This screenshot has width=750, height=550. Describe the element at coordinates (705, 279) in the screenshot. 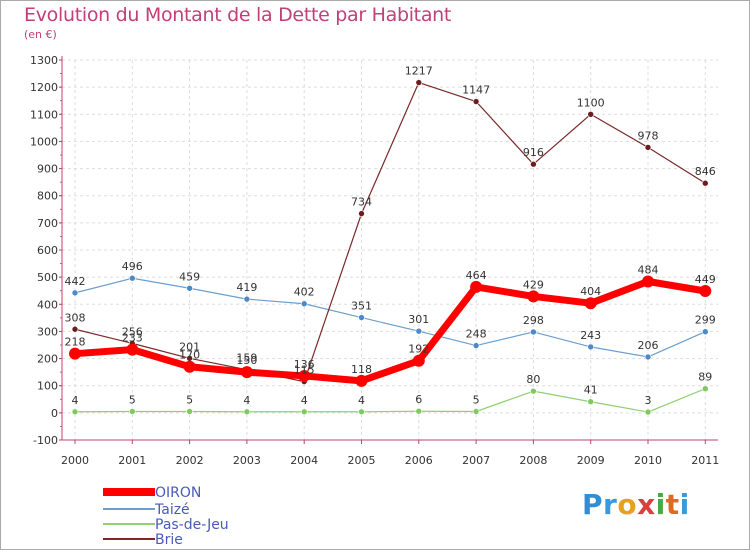

I see `data-label: 449` at that location.